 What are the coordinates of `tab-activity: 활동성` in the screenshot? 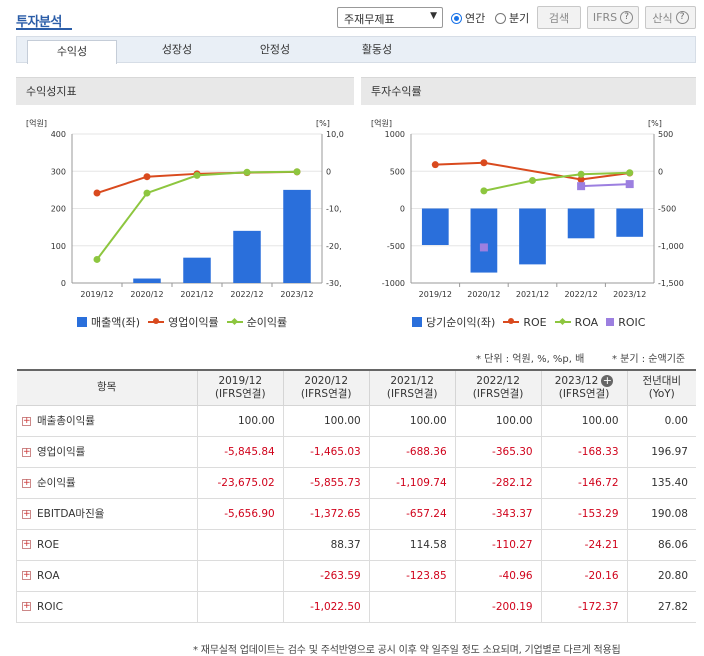 It's located at (377, 49).